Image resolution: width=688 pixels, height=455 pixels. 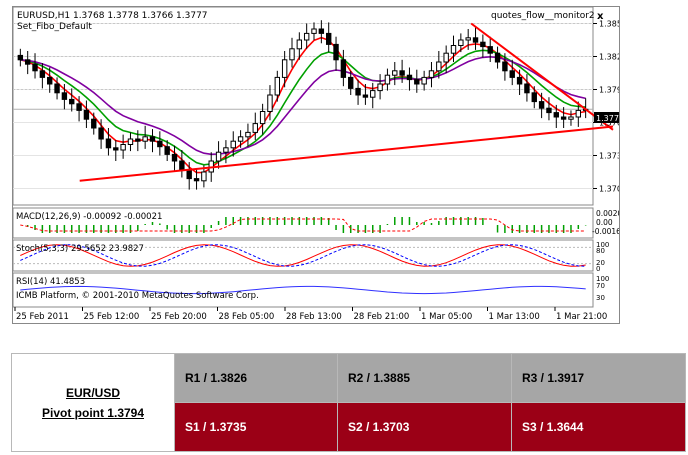 I want to click on stoch-scale-20: 20, so click(x=600, y=263).